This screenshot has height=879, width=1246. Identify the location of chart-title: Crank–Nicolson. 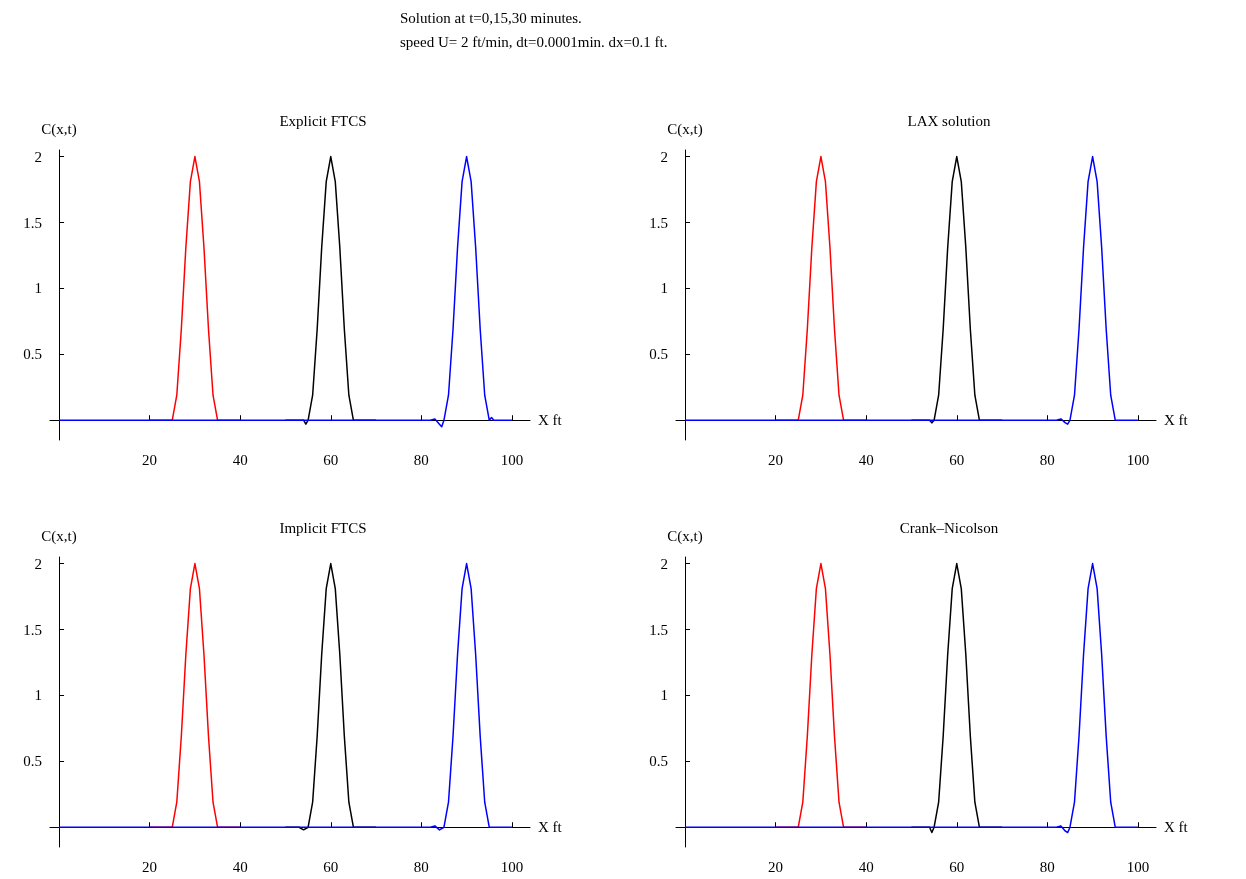
(949, 527).